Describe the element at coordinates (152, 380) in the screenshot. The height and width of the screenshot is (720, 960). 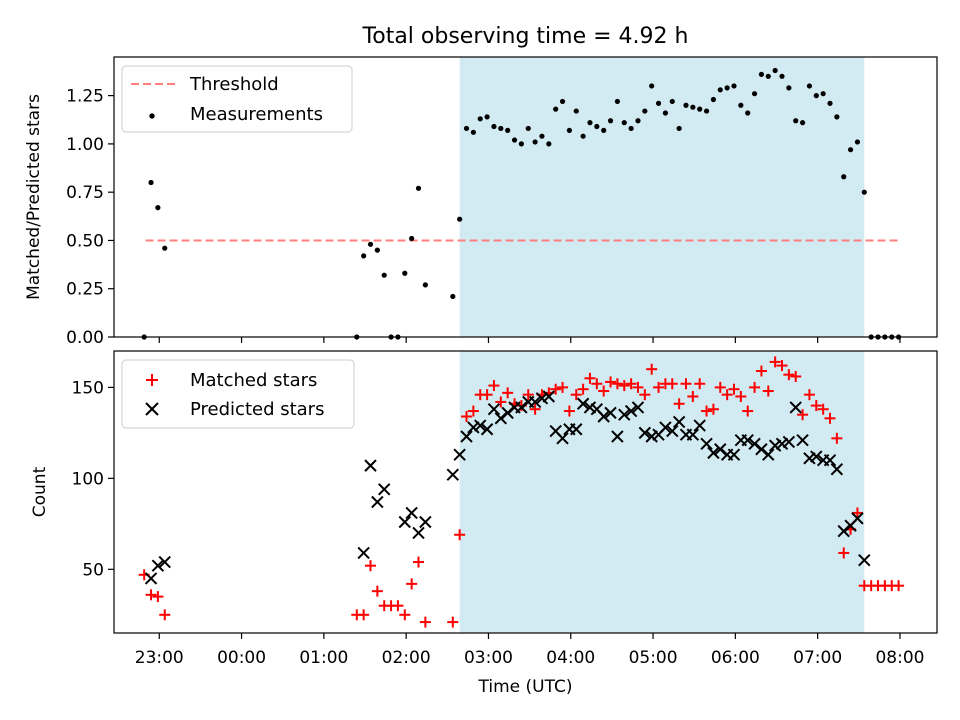
I see `legend-matched-swatch` at that location.